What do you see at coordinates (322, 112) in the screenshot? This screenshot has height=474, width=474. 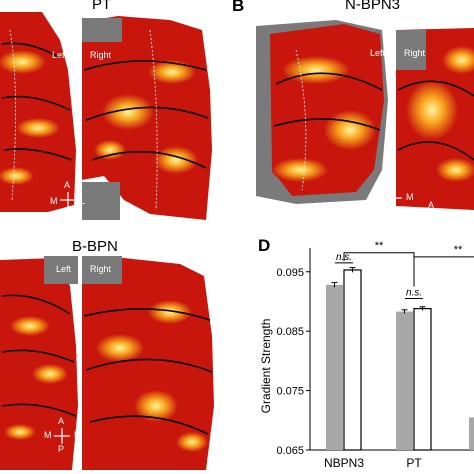 I see `panel-b-left-hemisphere` at bounding box center [322, 112].